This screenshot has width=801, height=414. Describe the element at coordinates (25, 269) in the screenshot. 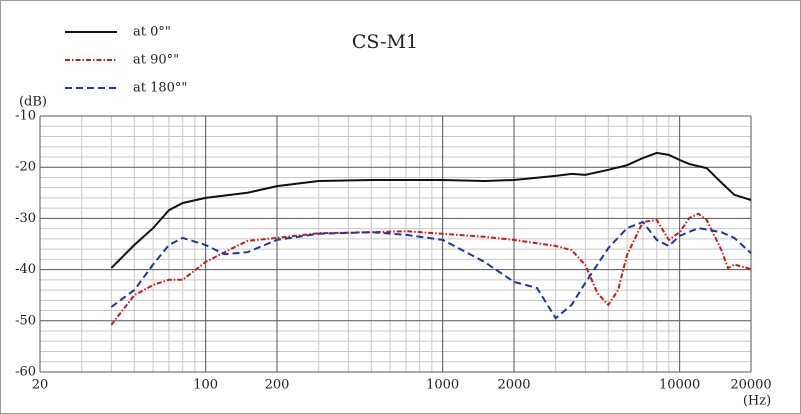

I see `y-tick-label: -40` at that location.